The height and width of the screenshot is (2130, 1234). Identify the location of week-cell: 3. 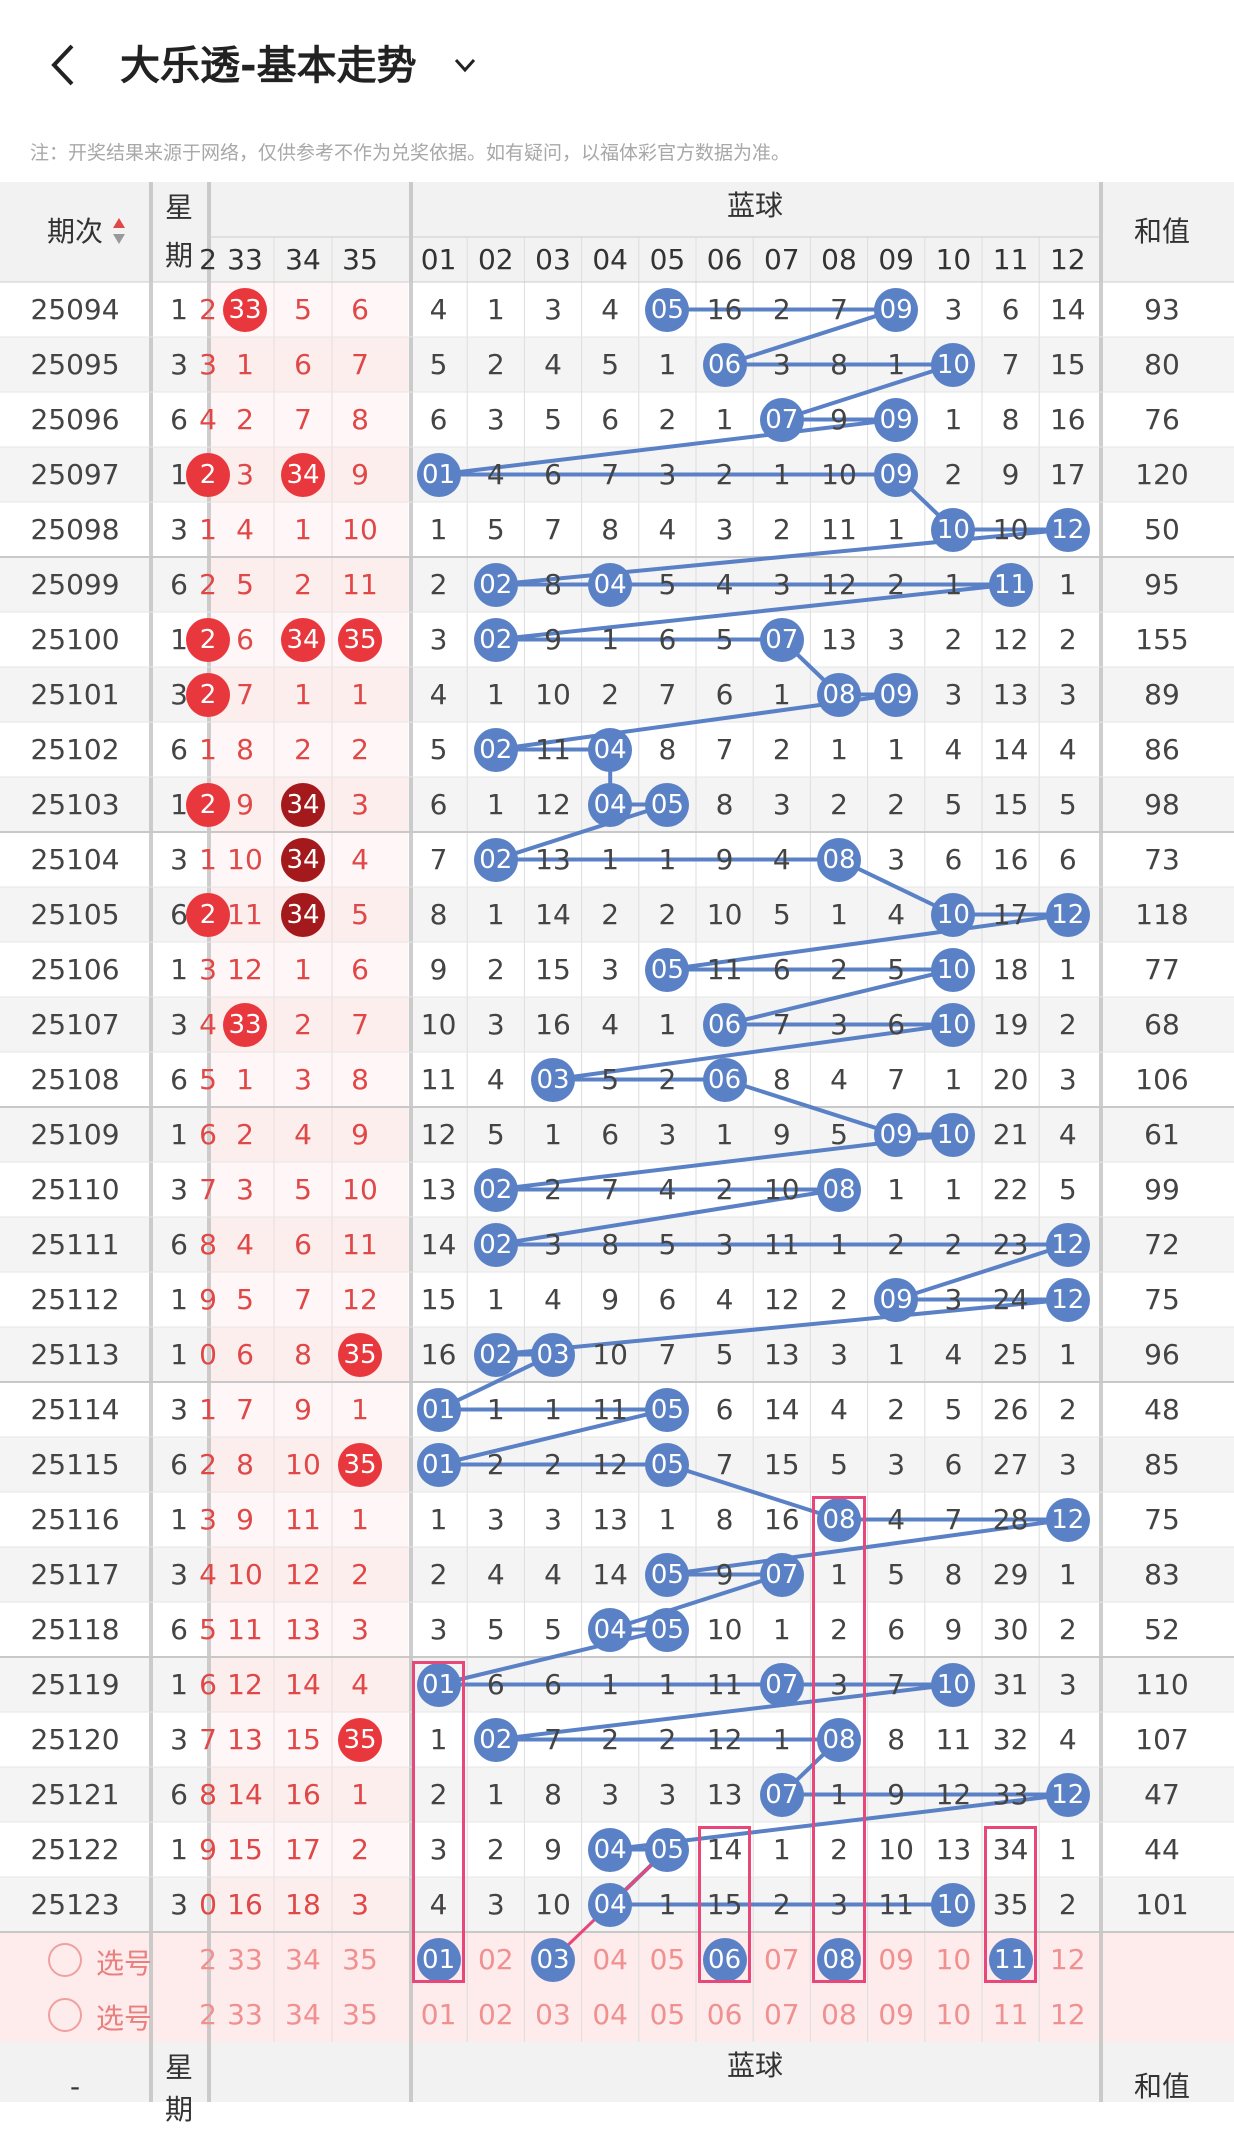
(179, 1904).